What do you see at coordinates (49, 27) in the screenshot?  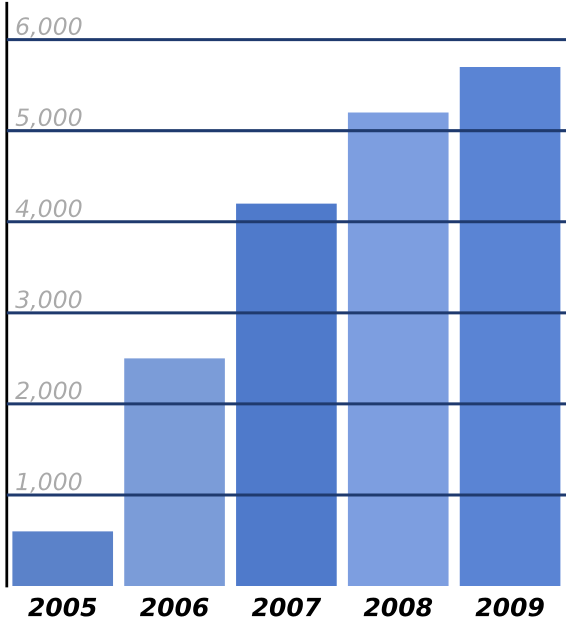 I see `y-tick-label: 6,000` at bounding box center [49, 27].